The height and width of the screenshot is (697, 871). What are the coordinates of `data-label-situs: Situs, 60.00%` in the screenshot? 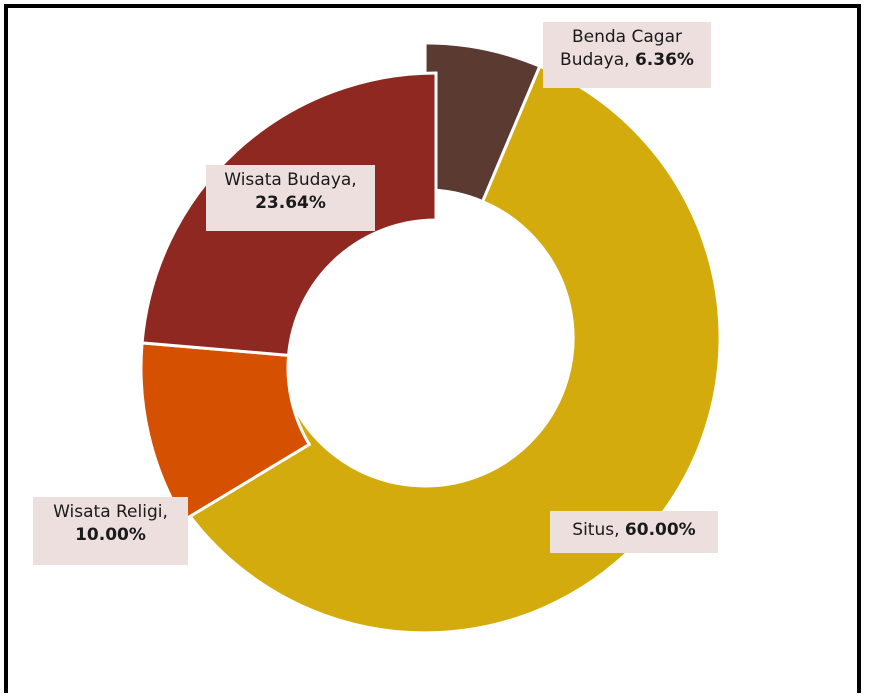 It's located at (634, 532).